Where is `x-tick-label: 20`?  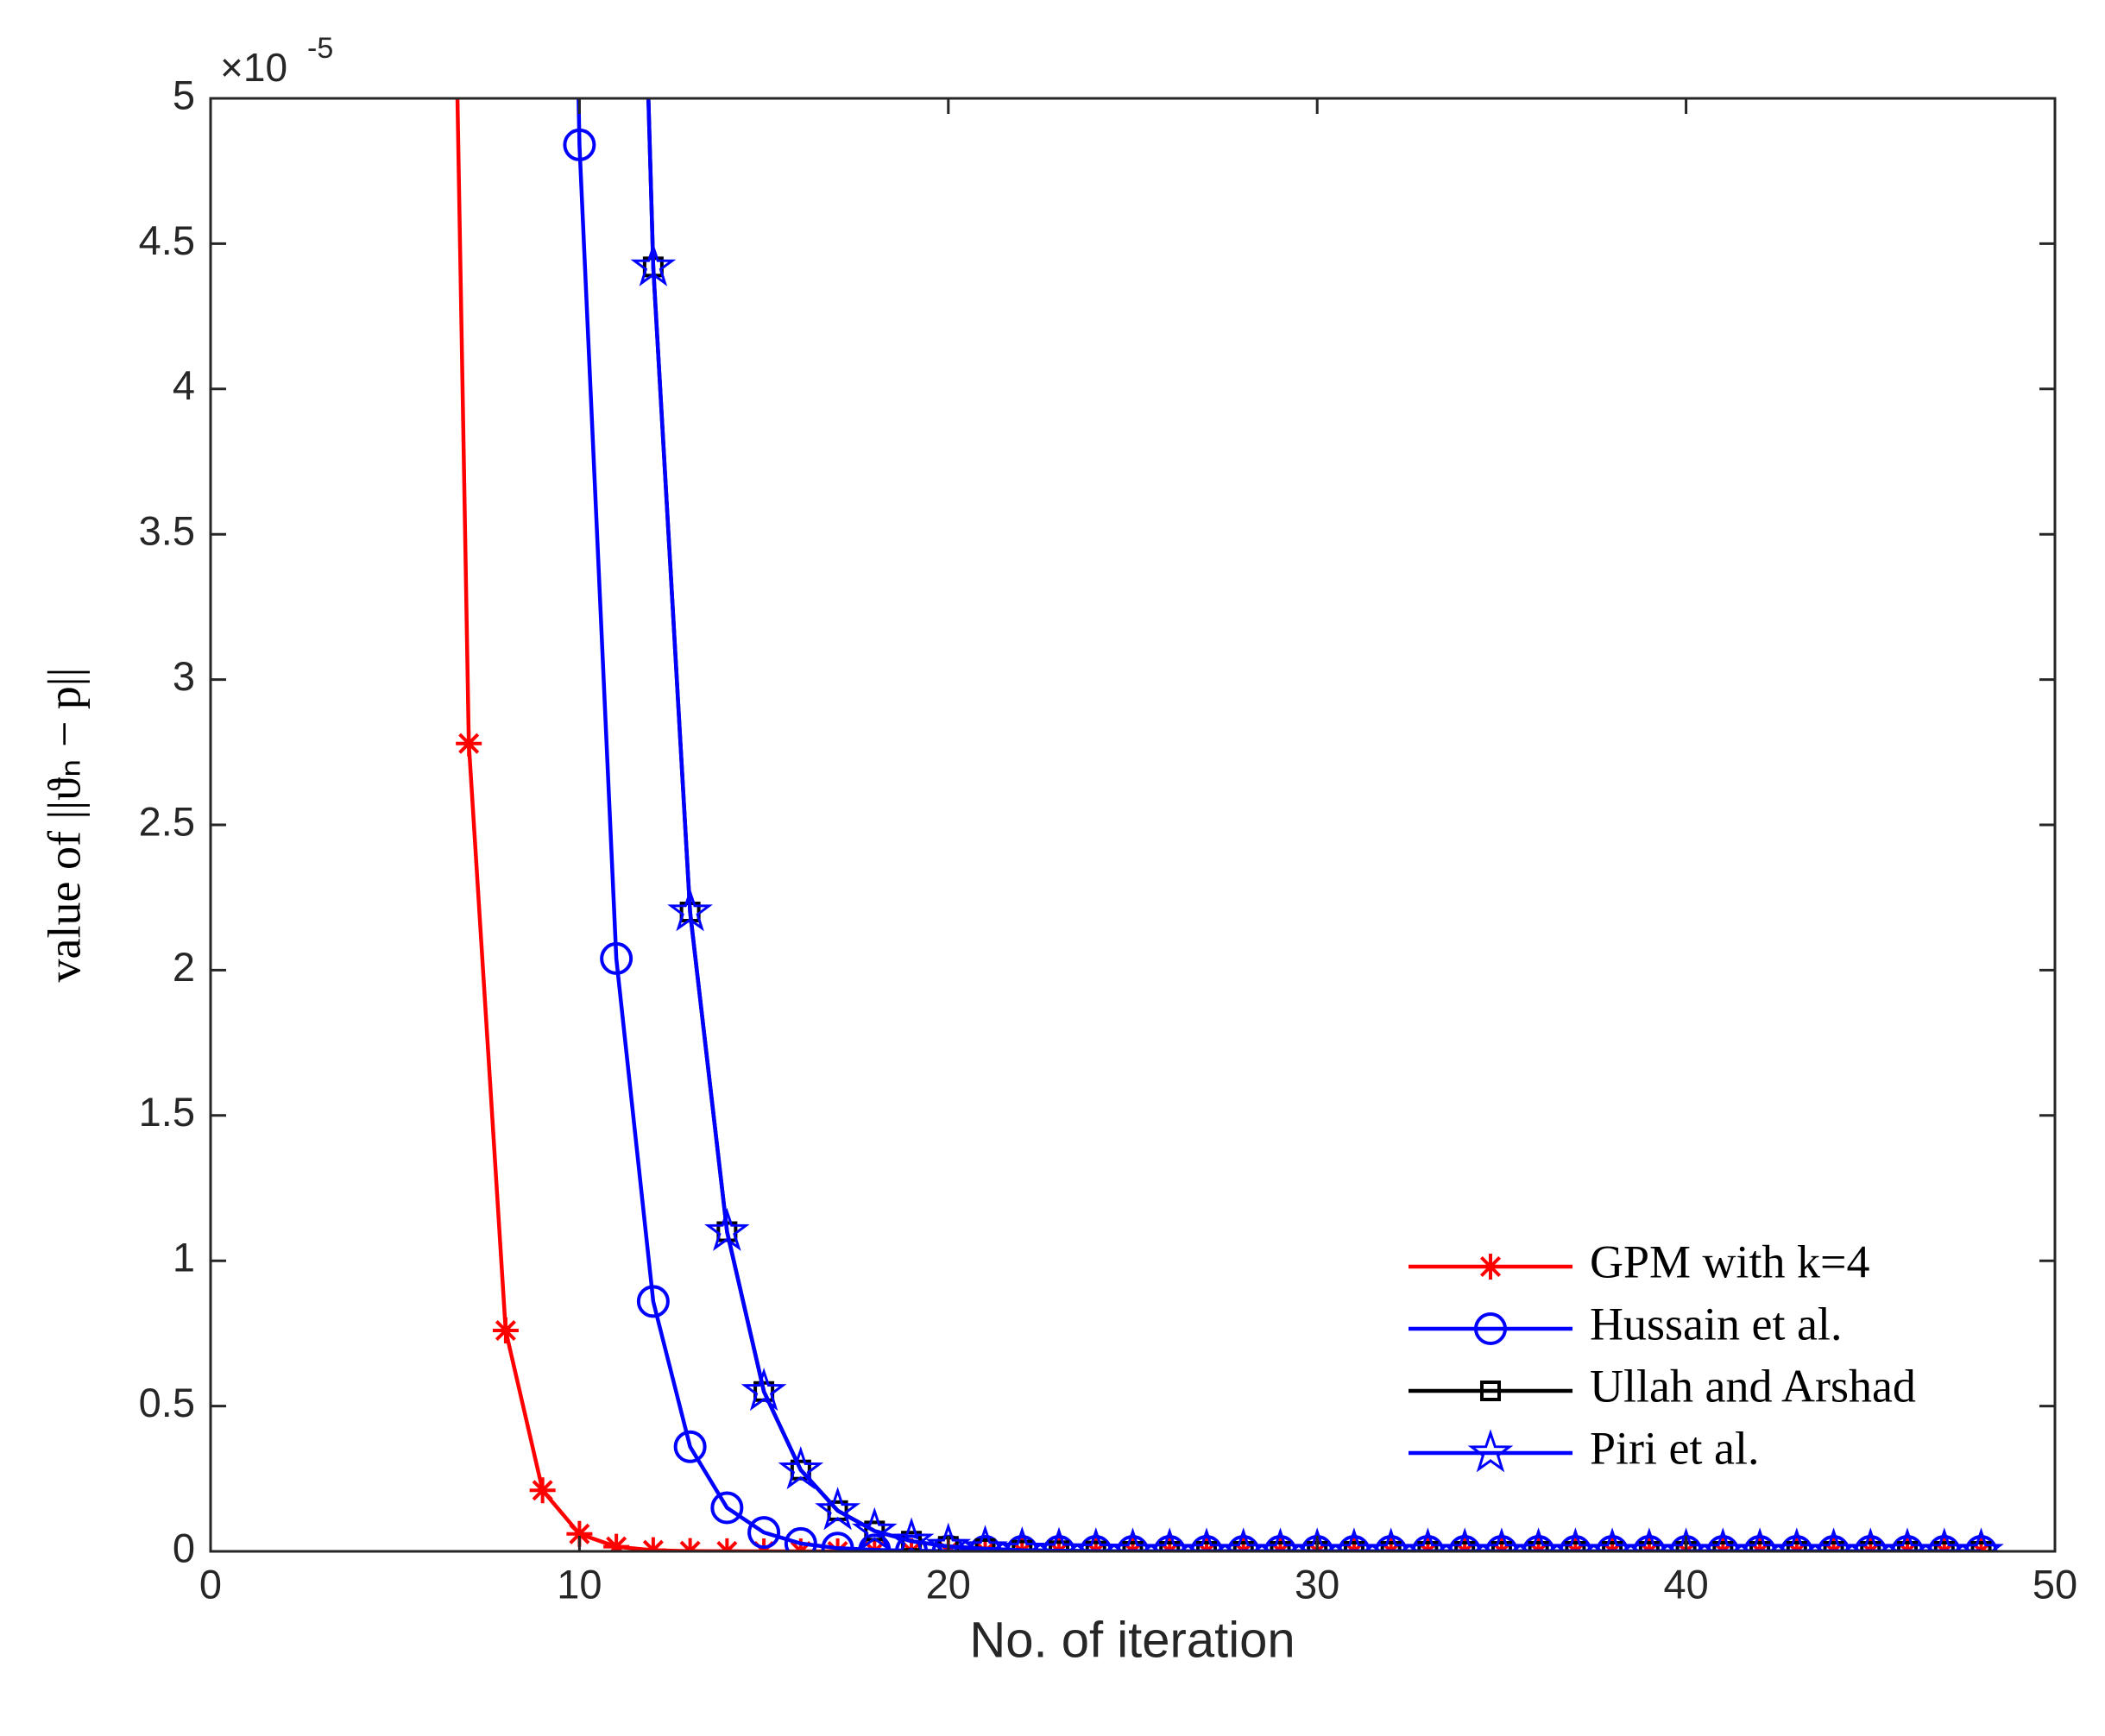 x-tick-label: 20 is located at coordinates (948, 1584).